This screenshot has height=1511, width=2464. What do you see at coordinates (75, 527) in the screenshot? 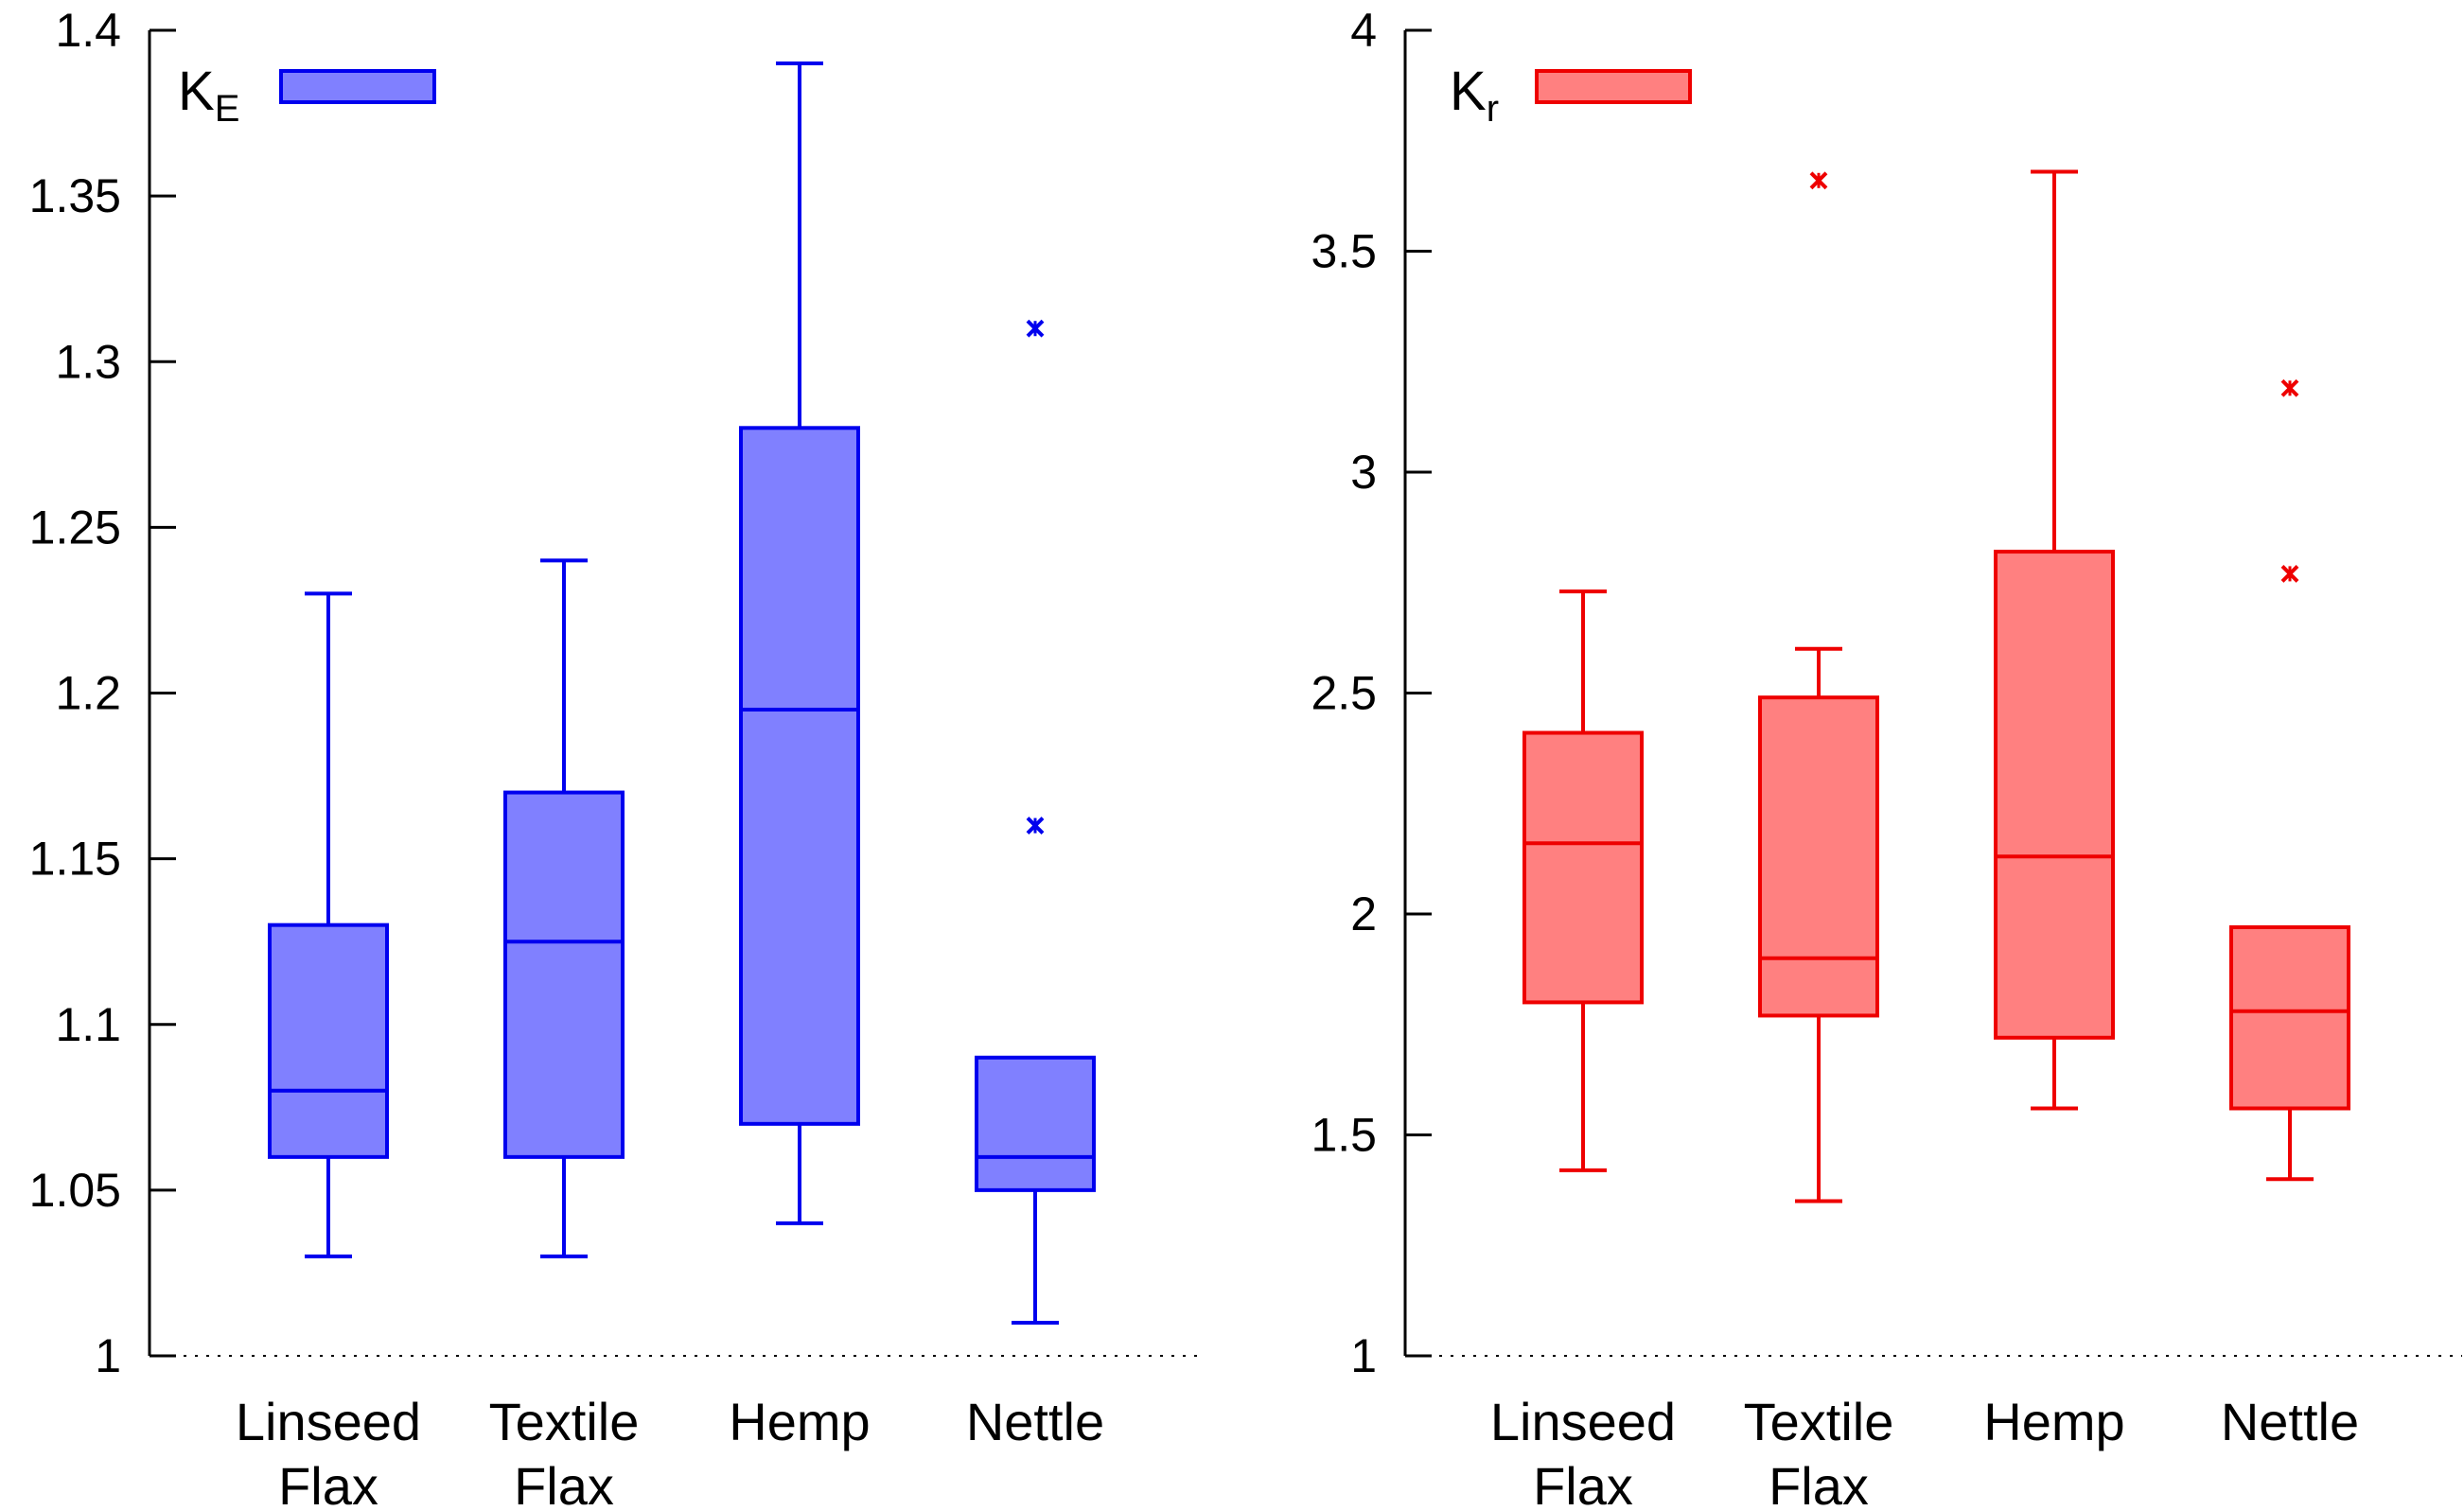
I see `y-tick-label: 1.25` at bounding box center [75, 527].